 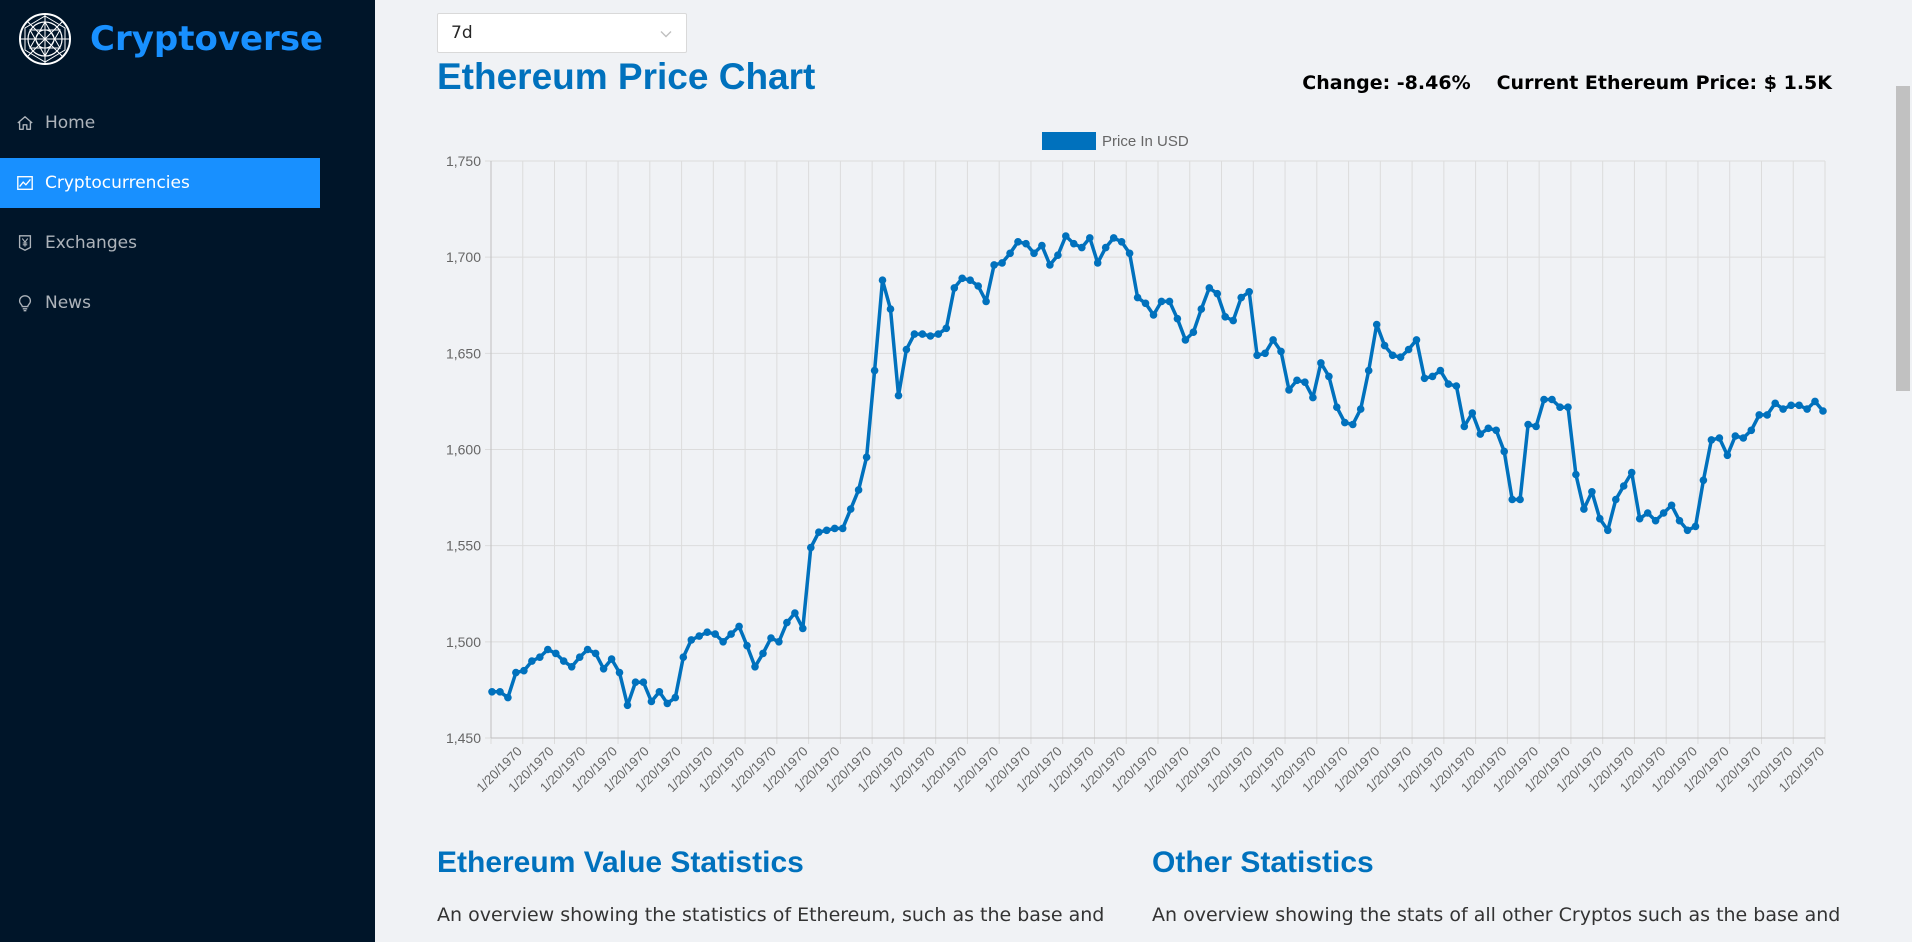 I want to click on scrollbar-thumb, so click(x=1903, y=238).